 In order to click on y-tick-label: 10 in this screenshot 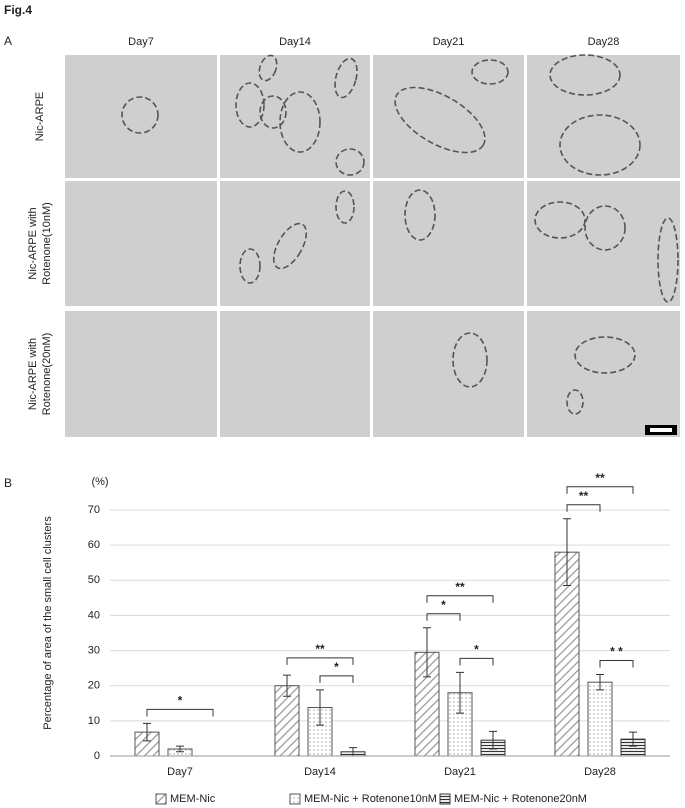, I will do `click(94, 721)`.